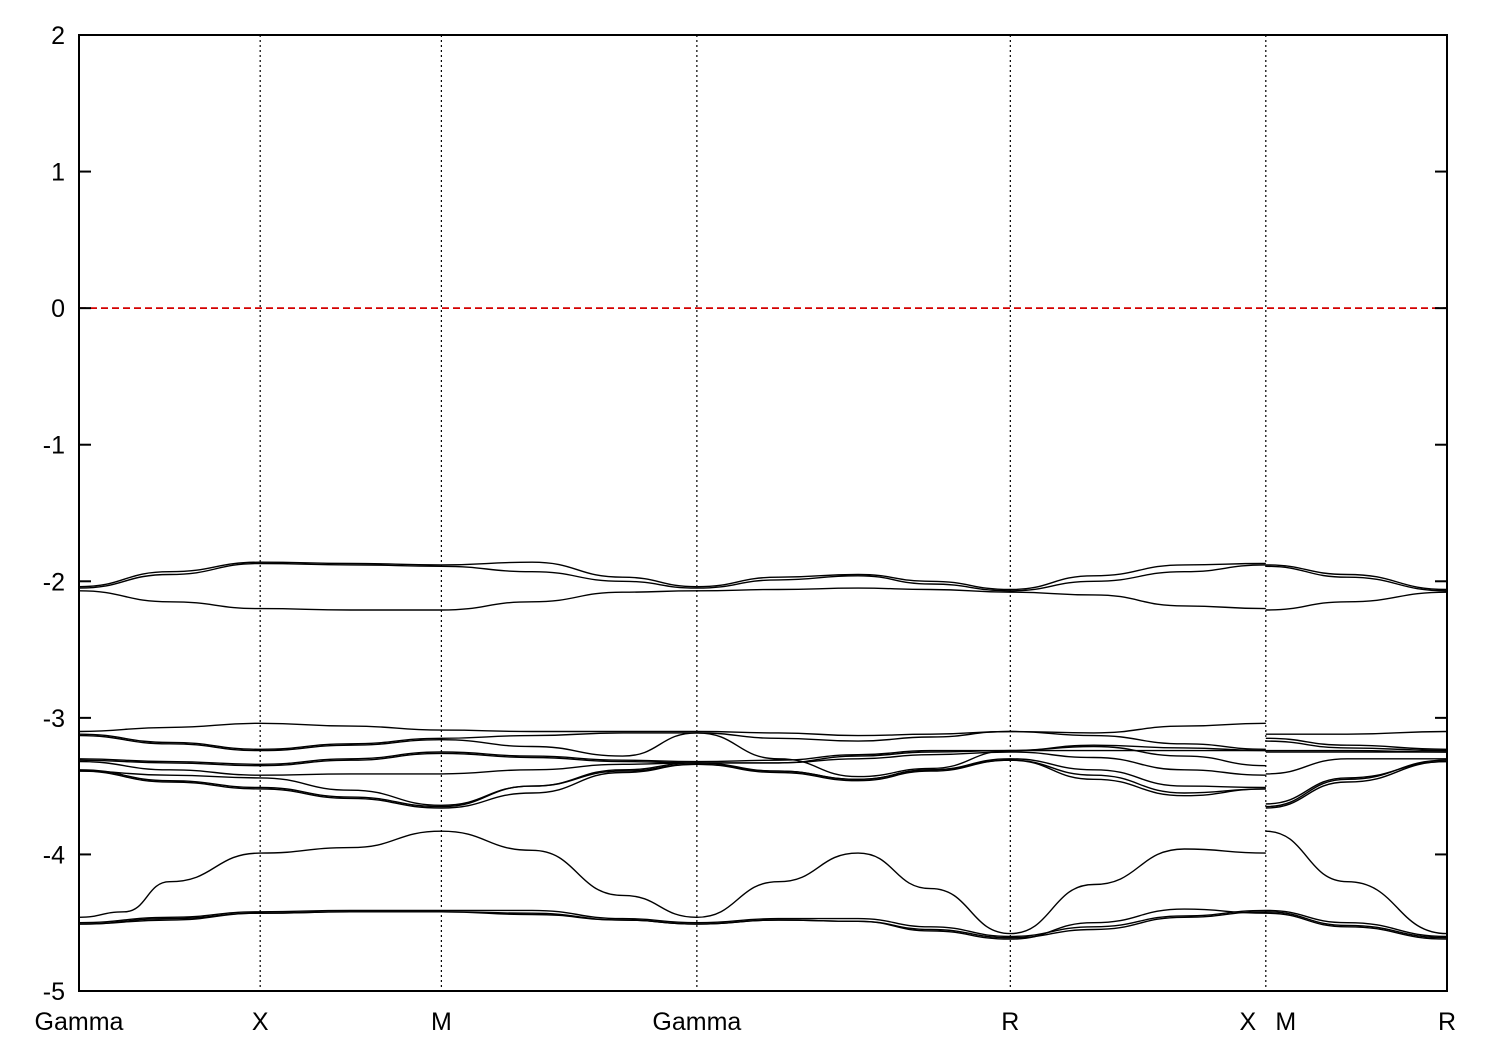  I want to click on y-tick-label: 2, so click(58, 36).